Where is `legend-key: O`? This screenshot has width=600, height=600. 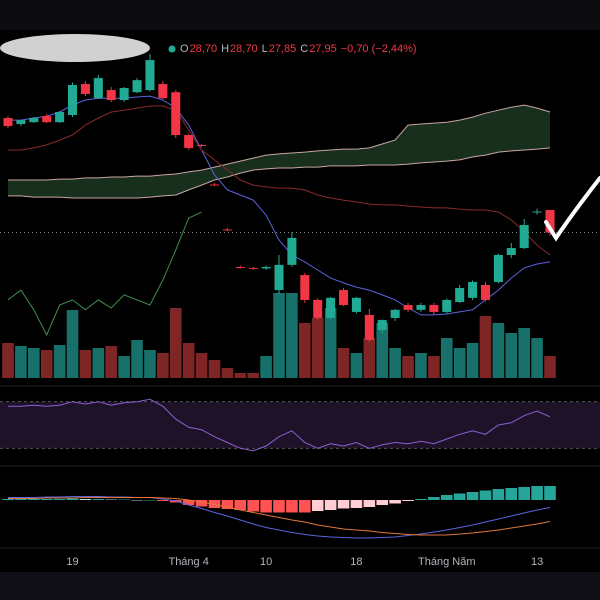 legend-key: O is located at coordinates (184, 49).